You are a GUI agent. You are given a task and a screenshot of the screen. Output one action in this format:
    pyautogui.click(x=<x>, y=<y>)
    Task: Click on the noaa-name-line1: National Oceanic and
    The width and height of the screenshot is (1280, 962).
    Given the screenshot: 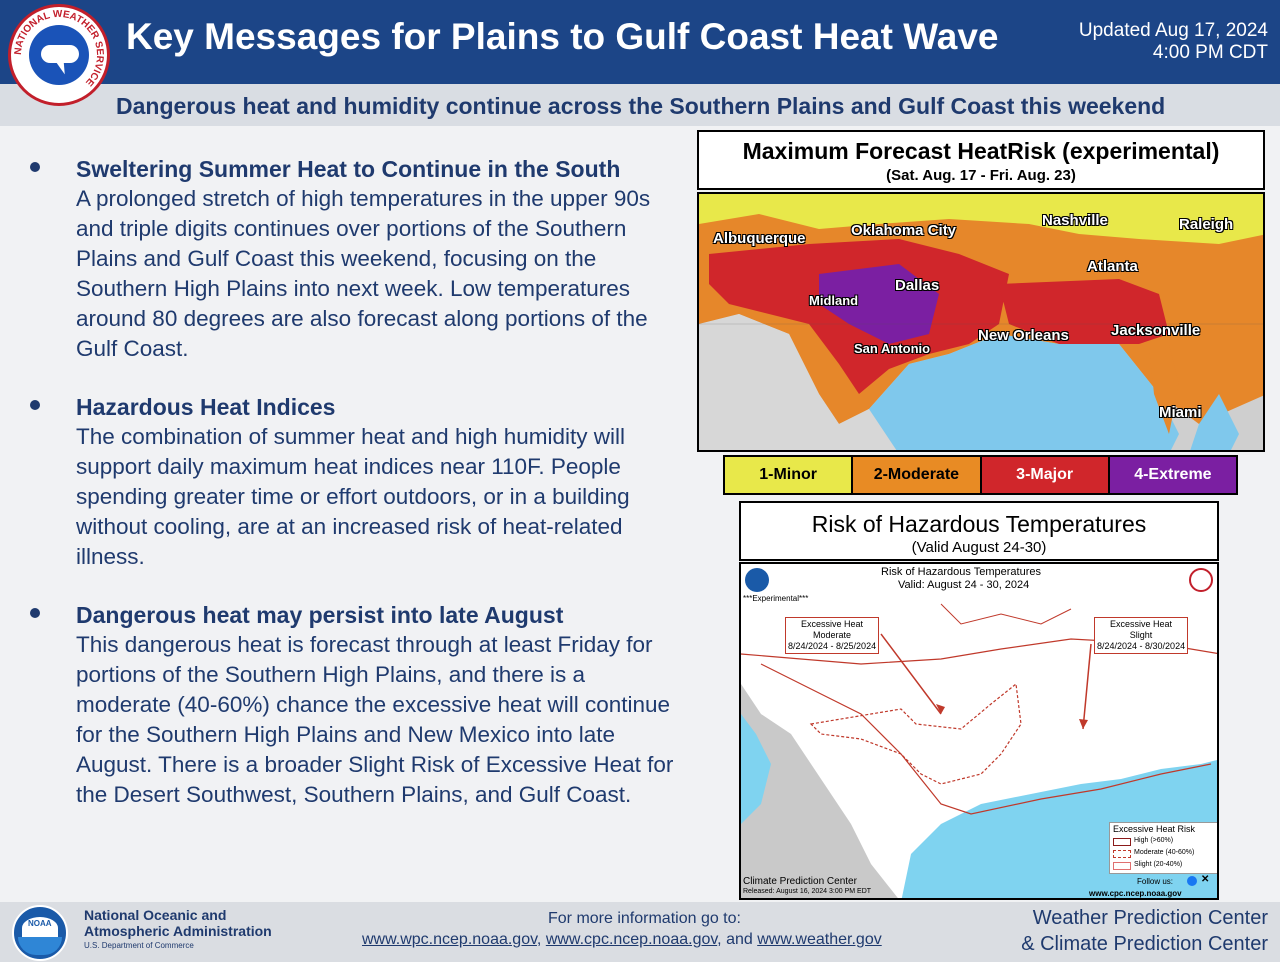 What is the action you would take?
    pyautogui.click(x=155, y=915)
    